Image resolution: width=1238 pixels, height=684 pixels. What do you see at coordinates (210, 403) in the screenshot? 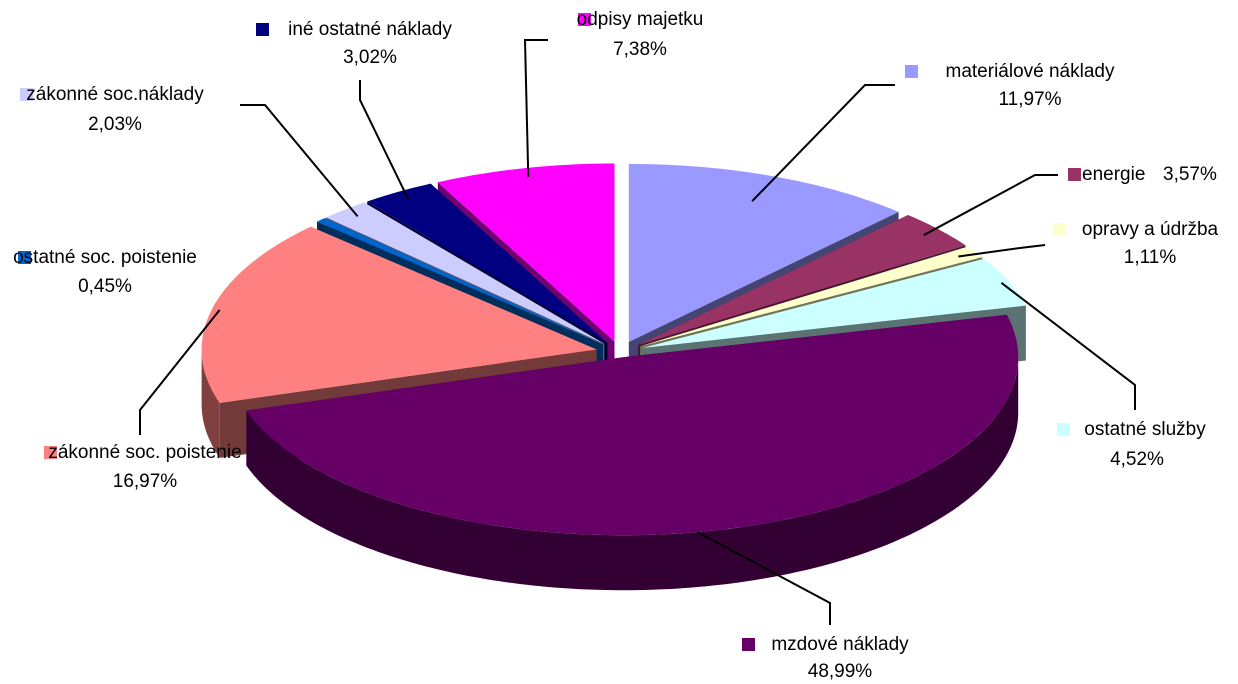
I see `slice-wall` at bounding box center [210, 403].